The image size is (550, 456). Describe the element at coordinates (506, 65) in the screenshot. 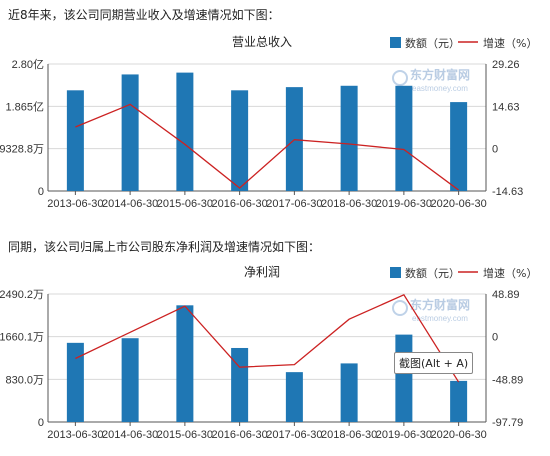

I see `y-right-tick-label: 29.26` at that location.